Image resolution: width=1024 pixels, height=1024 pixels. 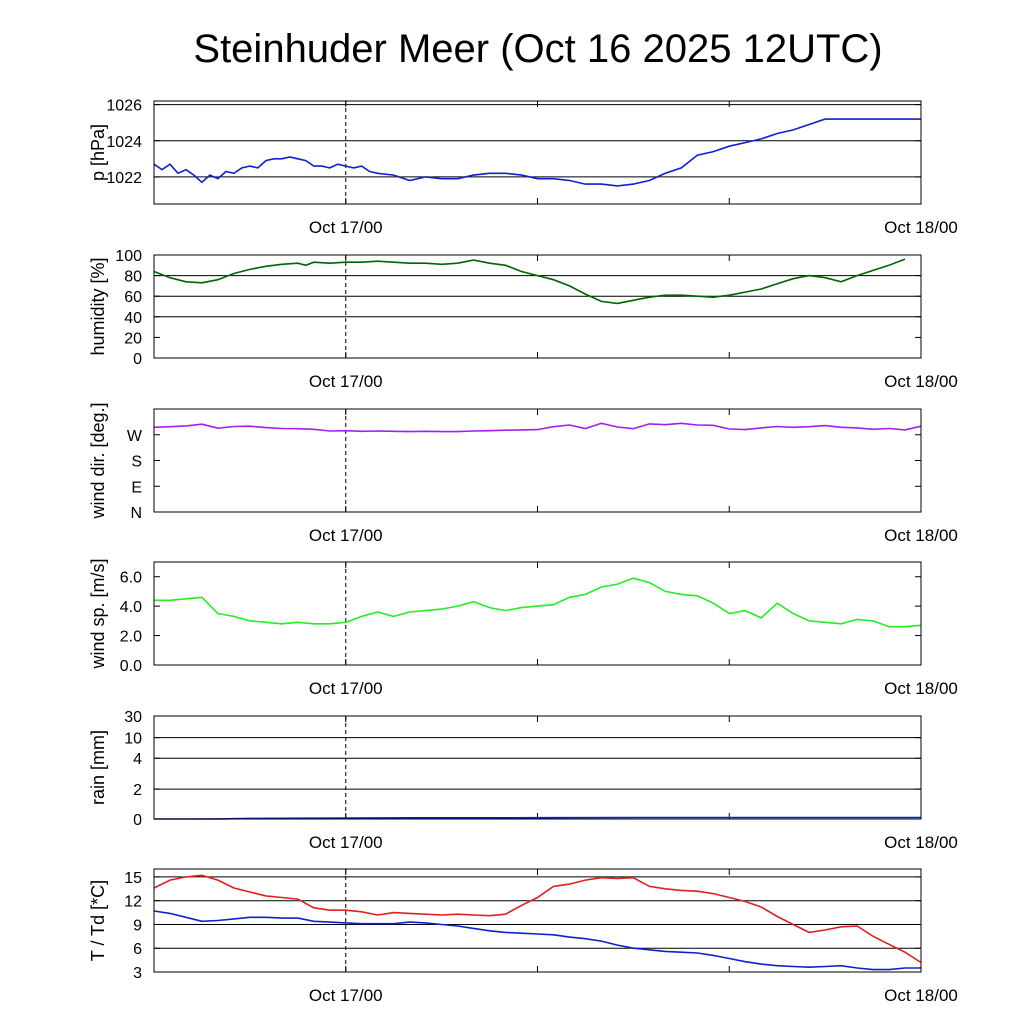 I want to click on y-tick-label: W, so click(x=135, y=436).